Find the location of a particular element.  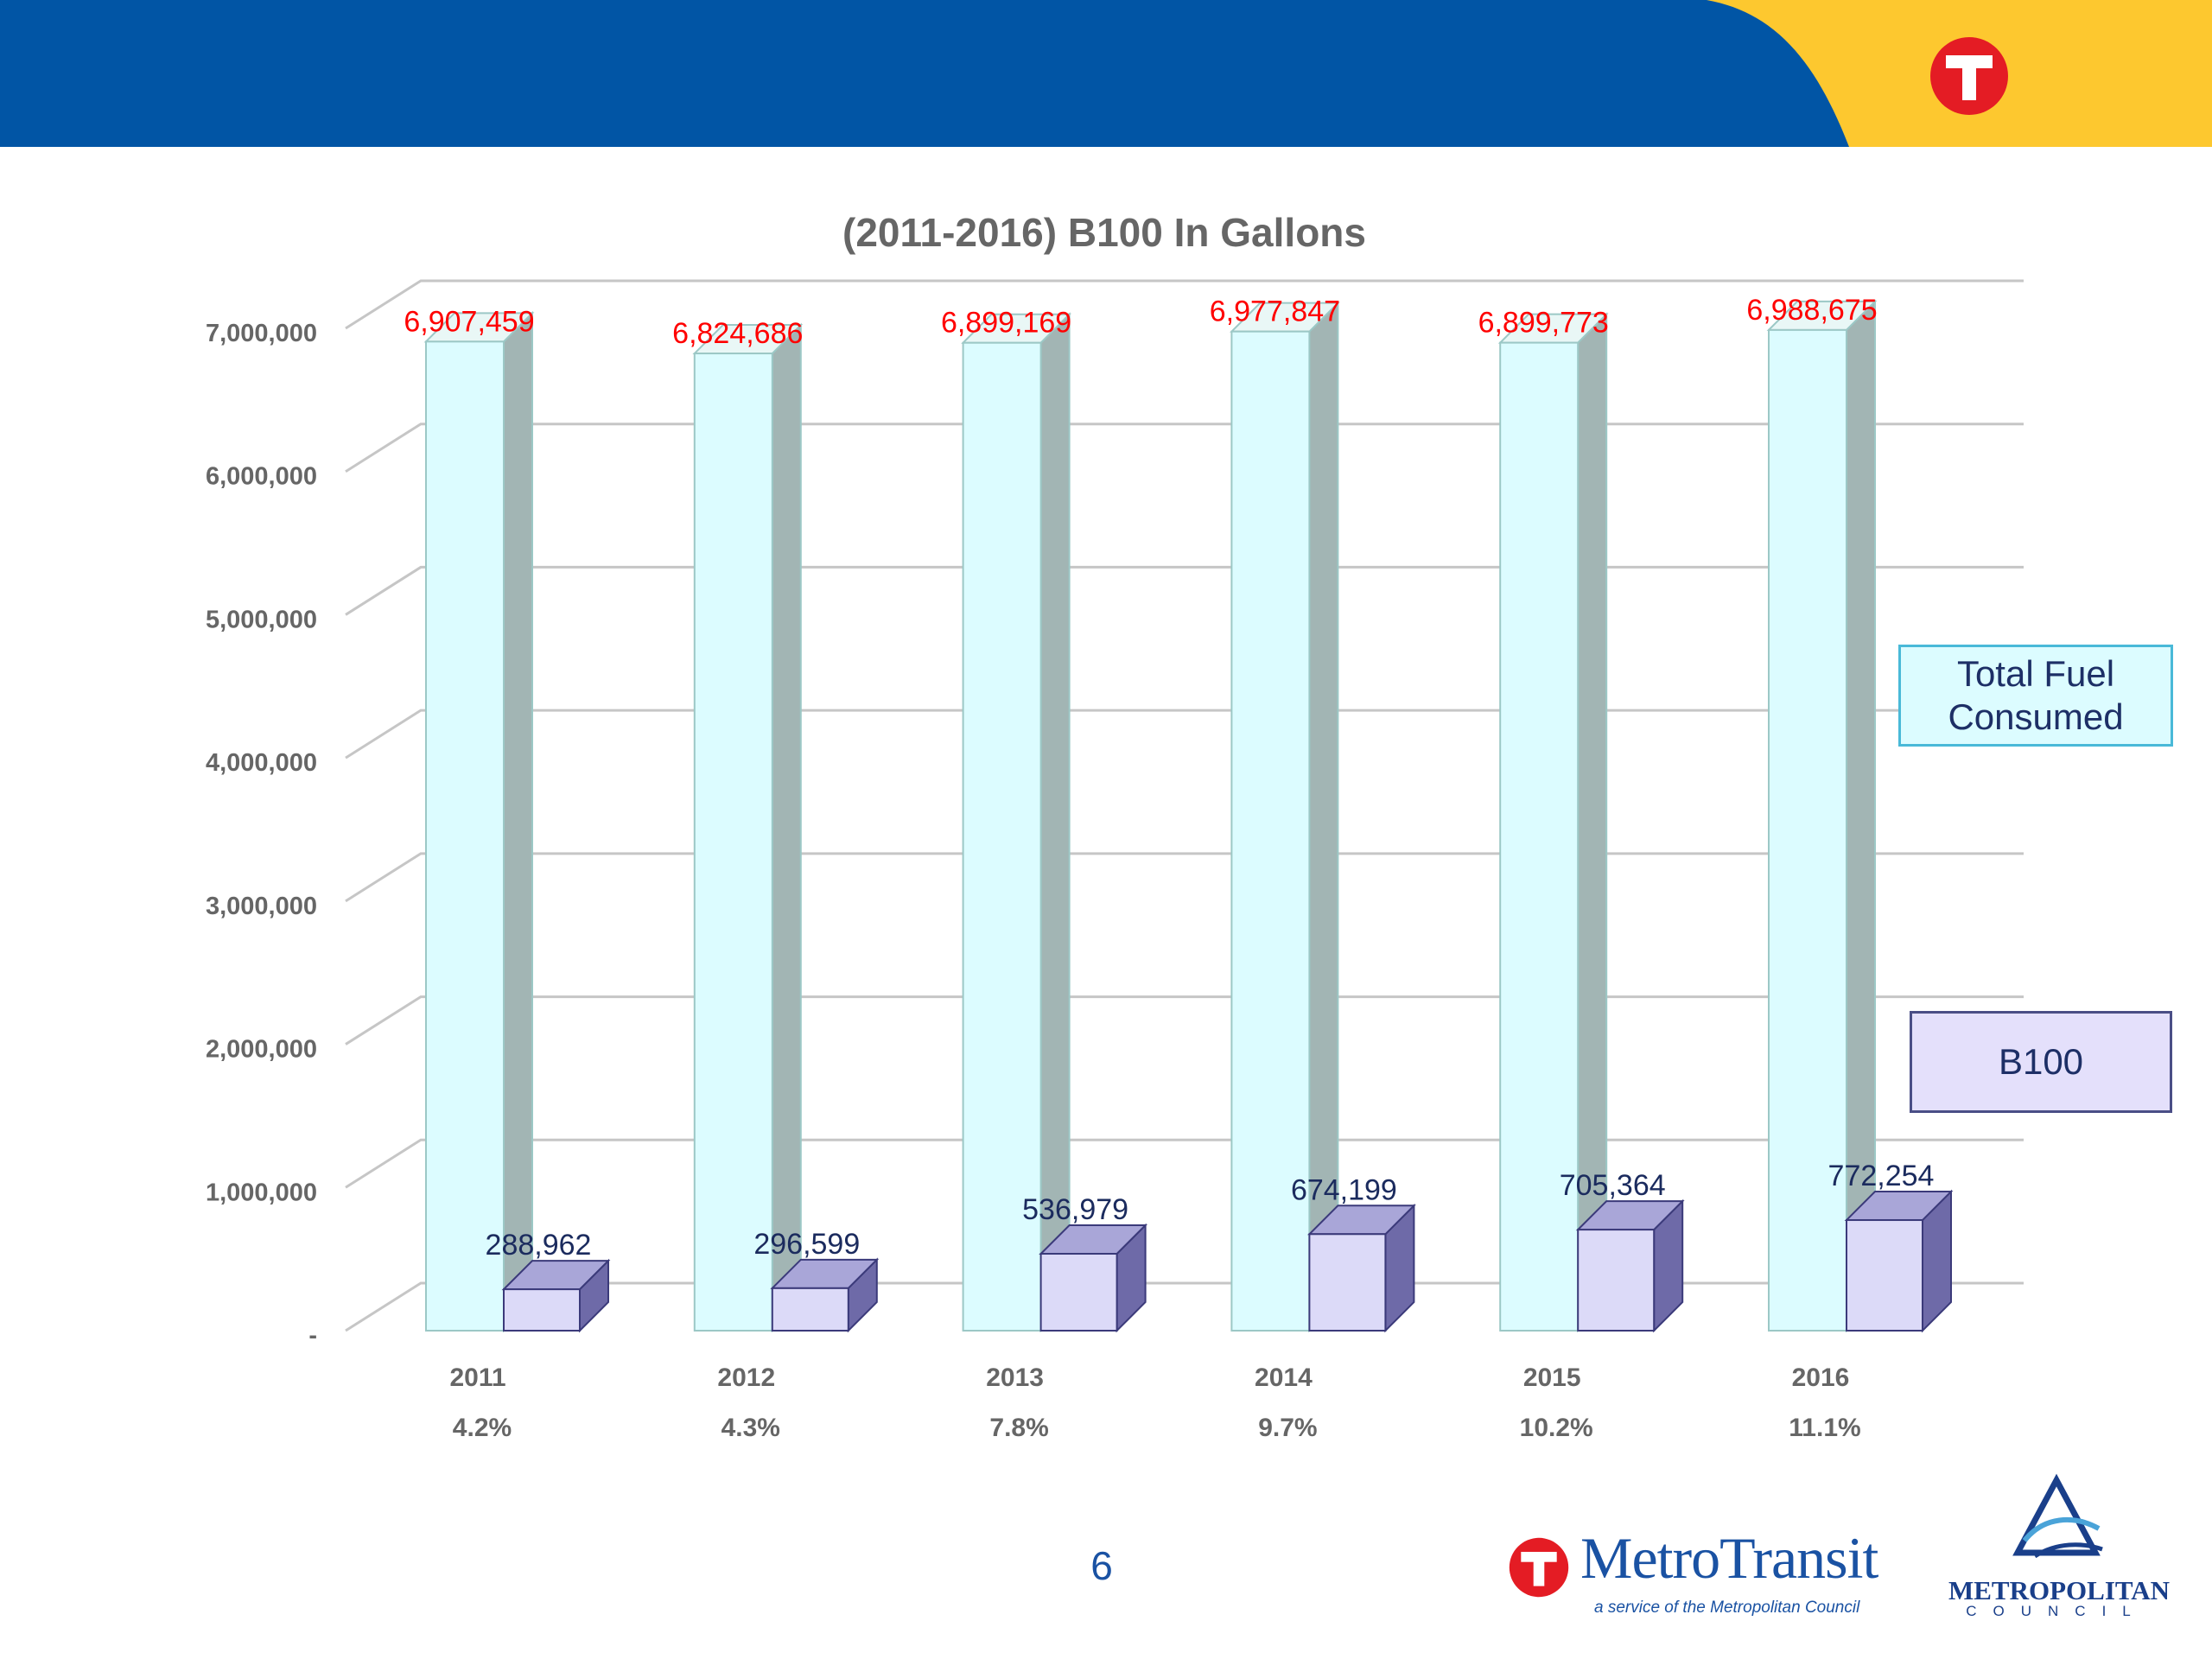

metro-transit-t-icon is located at coordinates (1539, 1567).